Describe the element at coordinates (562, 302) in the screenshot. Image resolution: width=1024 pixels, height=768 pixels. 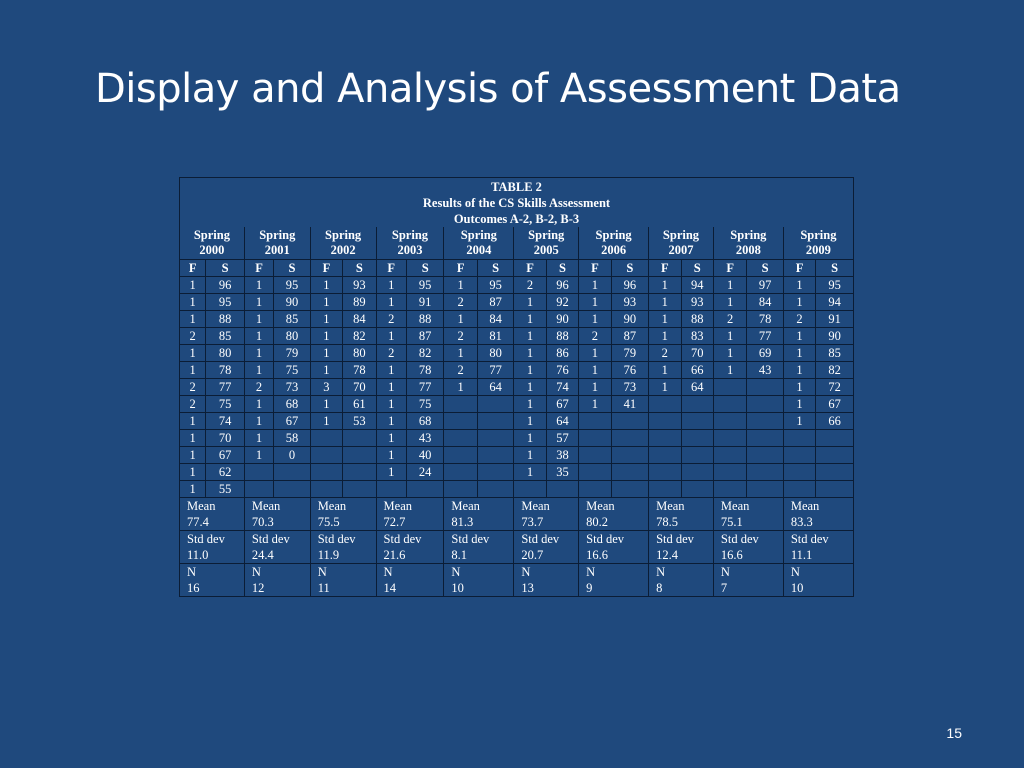
I see `score-cell: 92` at that location.